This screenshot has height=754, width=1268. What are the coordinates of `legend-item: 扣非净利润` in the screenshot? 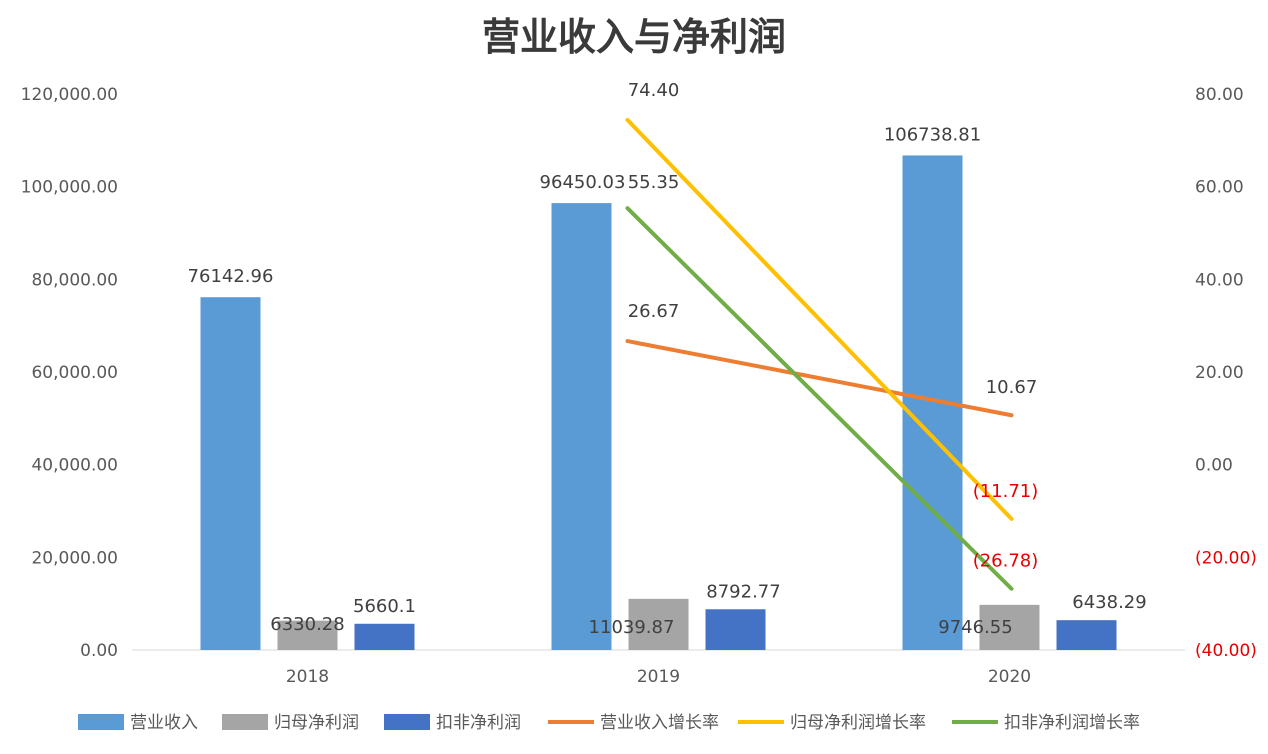 It's located at (452, 723).